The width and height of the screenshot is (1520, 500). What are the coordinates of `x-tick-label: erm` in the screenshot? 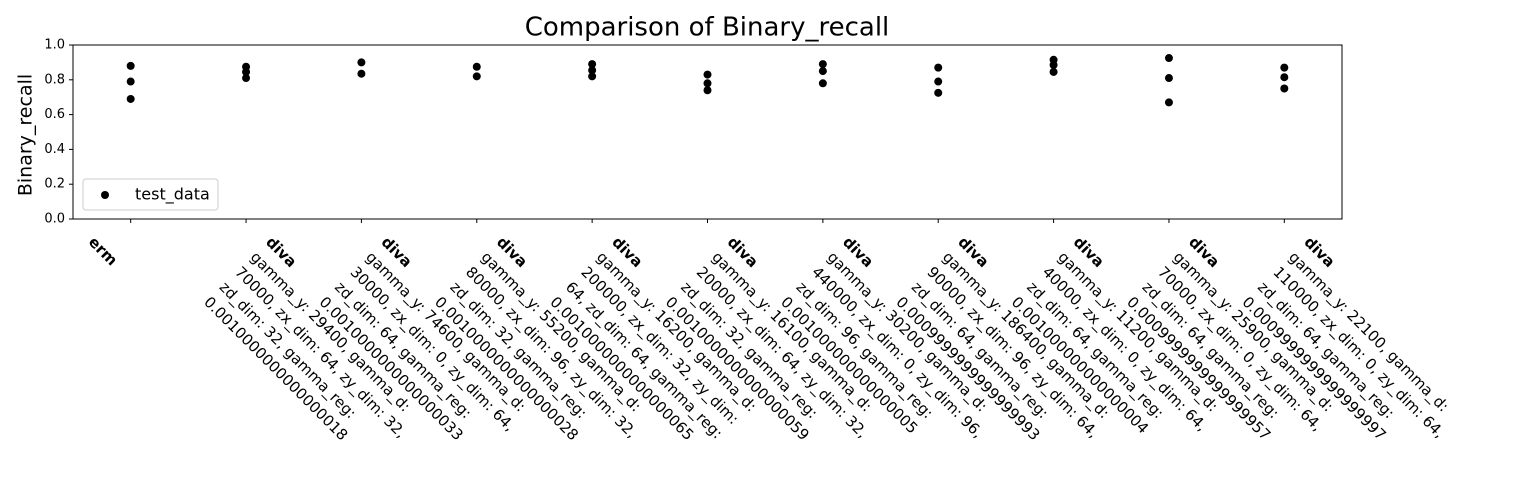 It's located at (103, 251).